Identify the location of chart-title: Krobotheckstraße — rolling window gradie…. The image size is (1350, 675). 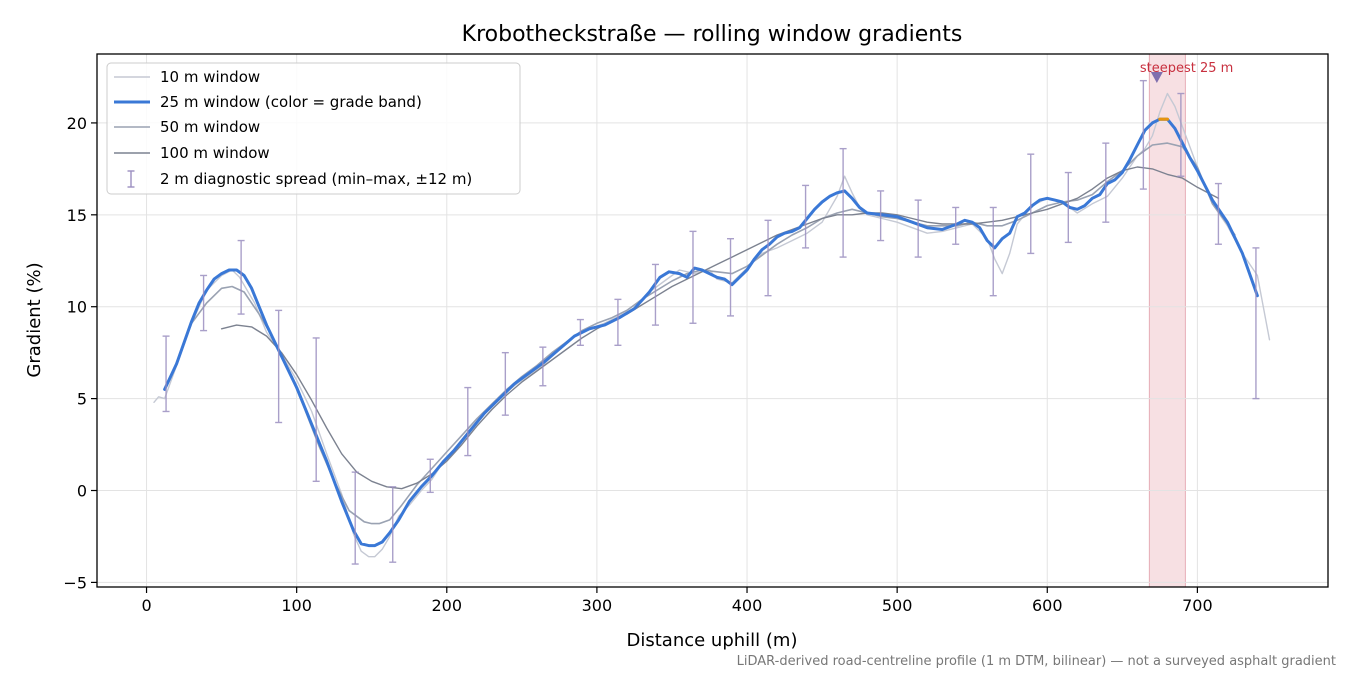
(712, 34).